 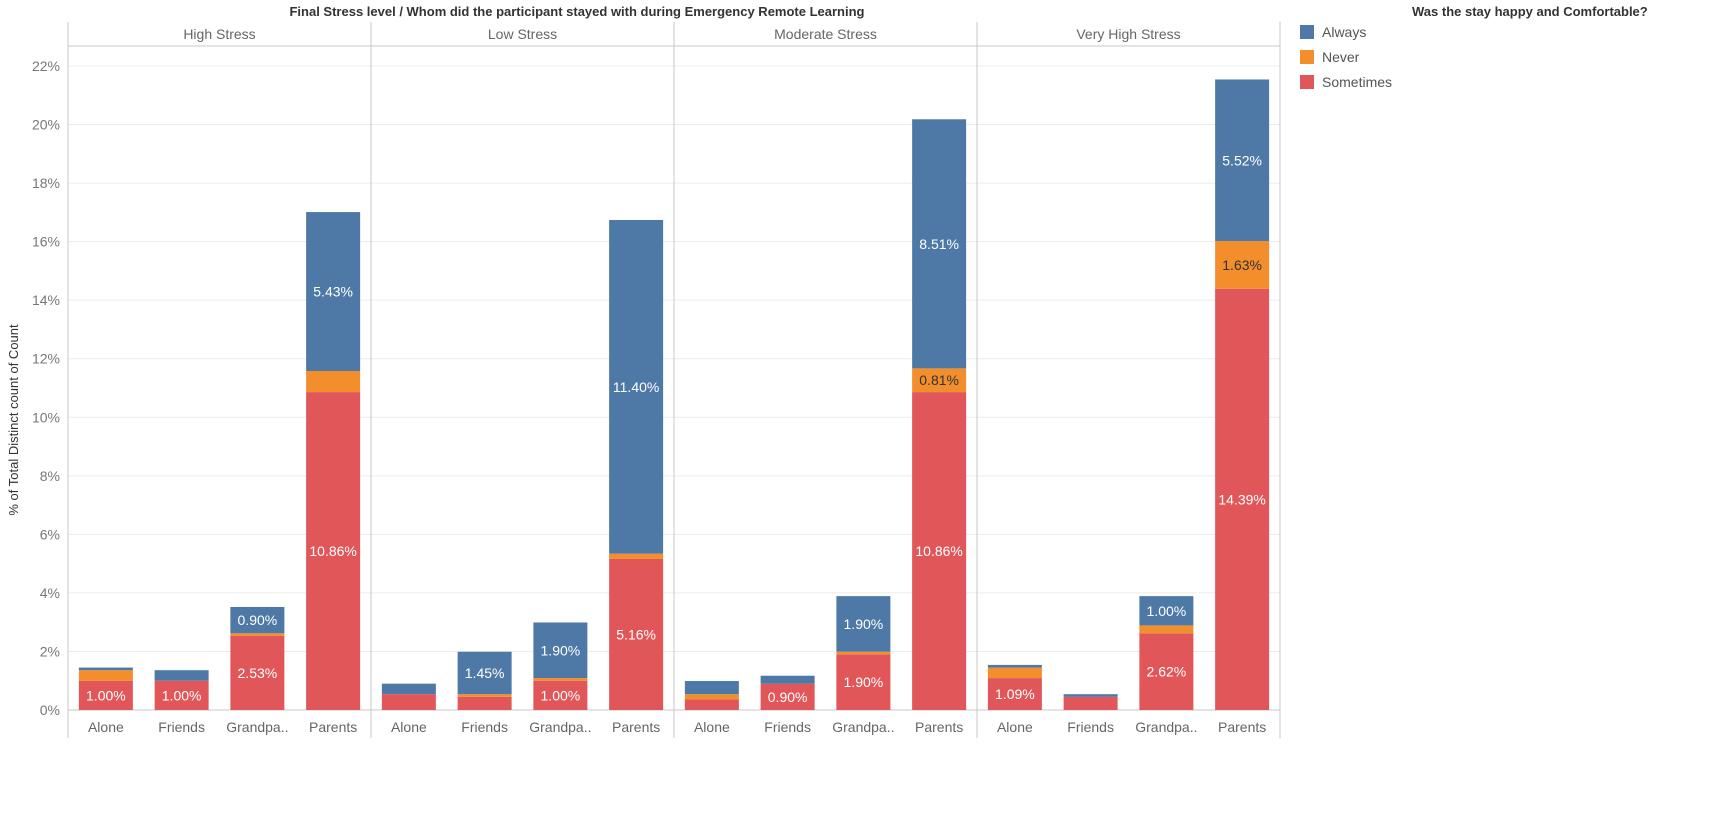 I want to click on y-tick-label: 8%, so click(x=50, y=476).